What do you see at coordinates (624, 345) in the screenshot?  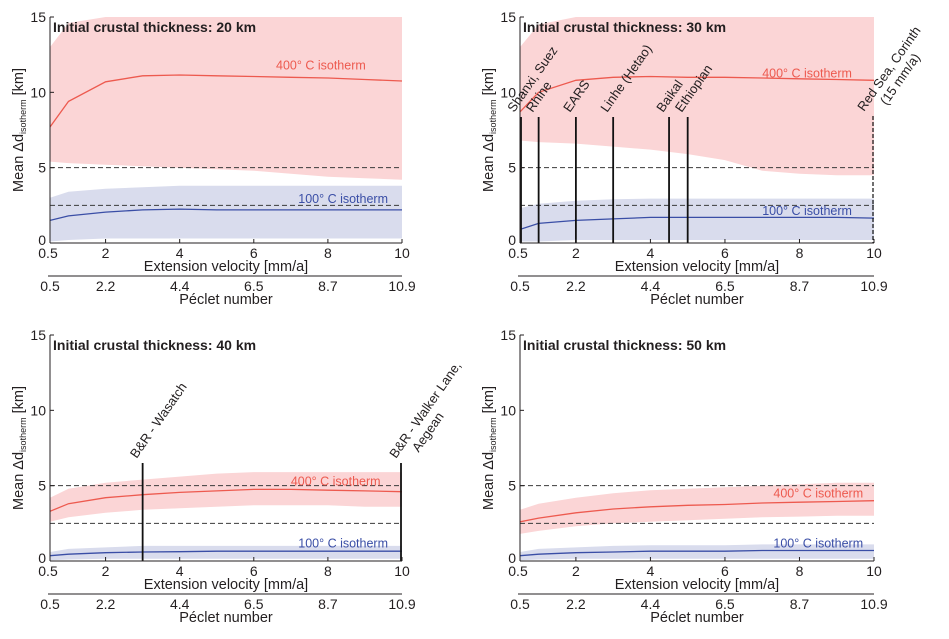 I see `panel-title: Initial crustal thickness: 50 km` at bounding box center [624, 345].